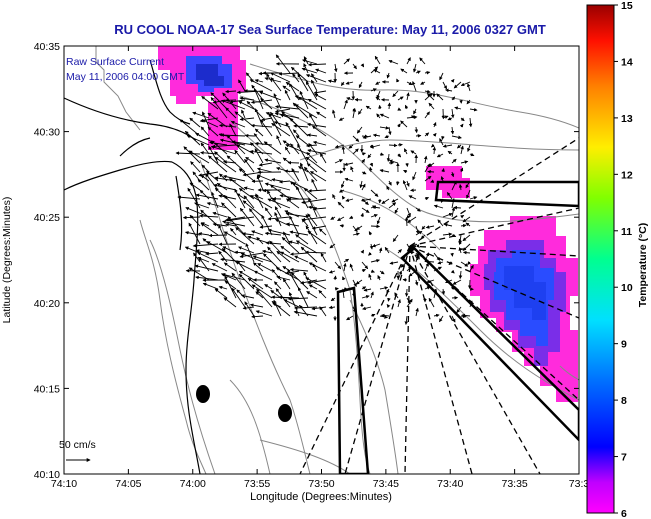  What do you see at coordinates (600, 259) in the screenshot?
I see `colorbar` at bounding box center [600, 259].